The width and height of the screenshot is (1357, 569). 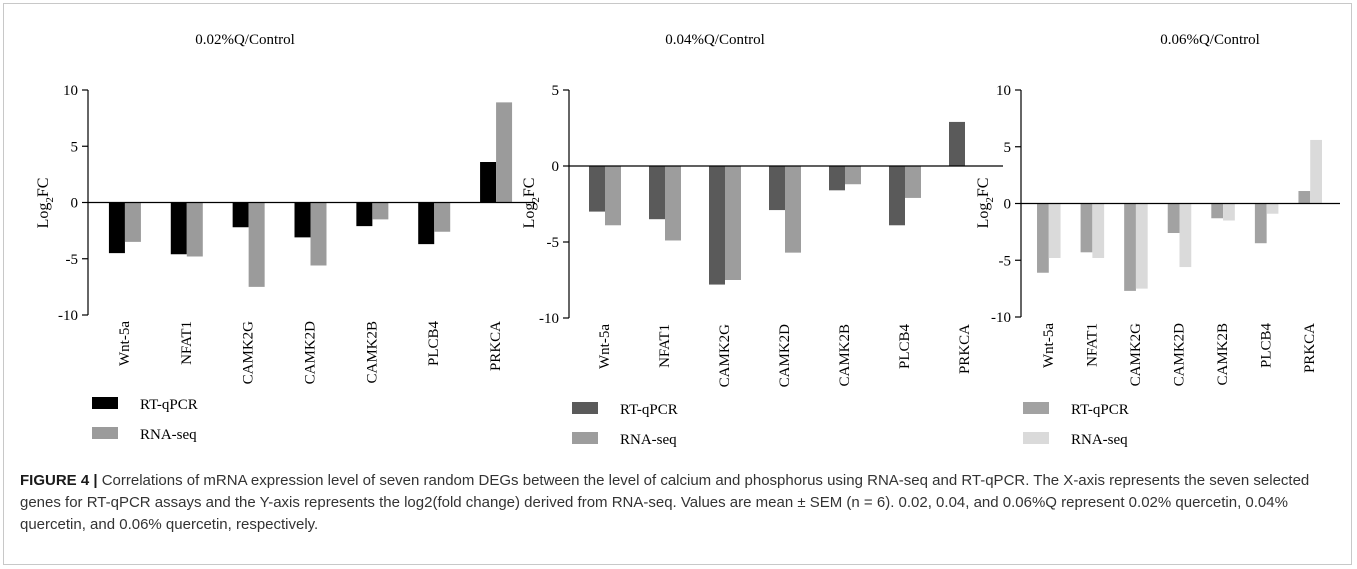 What do you see at coordinates (245, 40) in the screenshot?
I see `chart-title: 0.02%Q/Control` at bounding box center [245, 40].